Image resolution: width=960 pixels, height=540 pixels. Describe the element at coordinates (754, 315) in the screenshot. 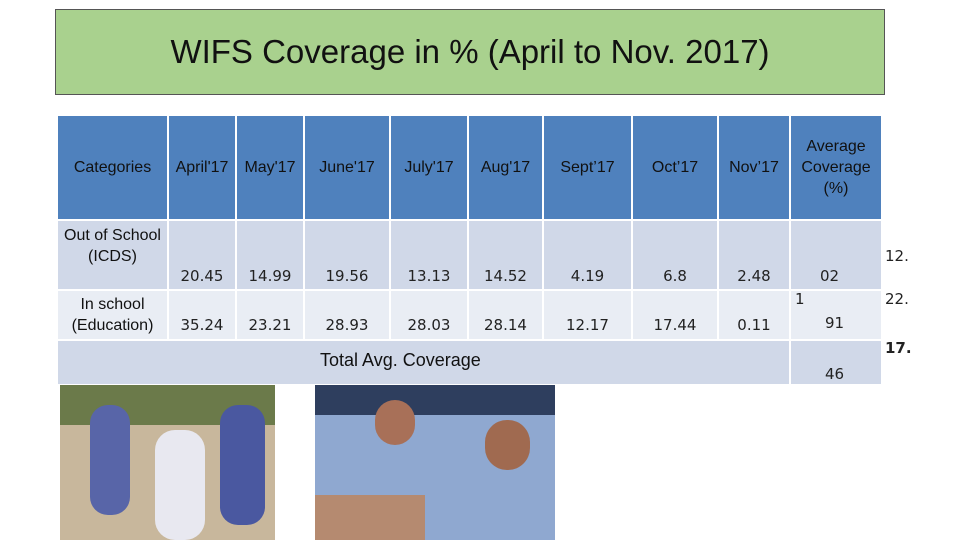

I see `value-cell: 0.11` at that location.